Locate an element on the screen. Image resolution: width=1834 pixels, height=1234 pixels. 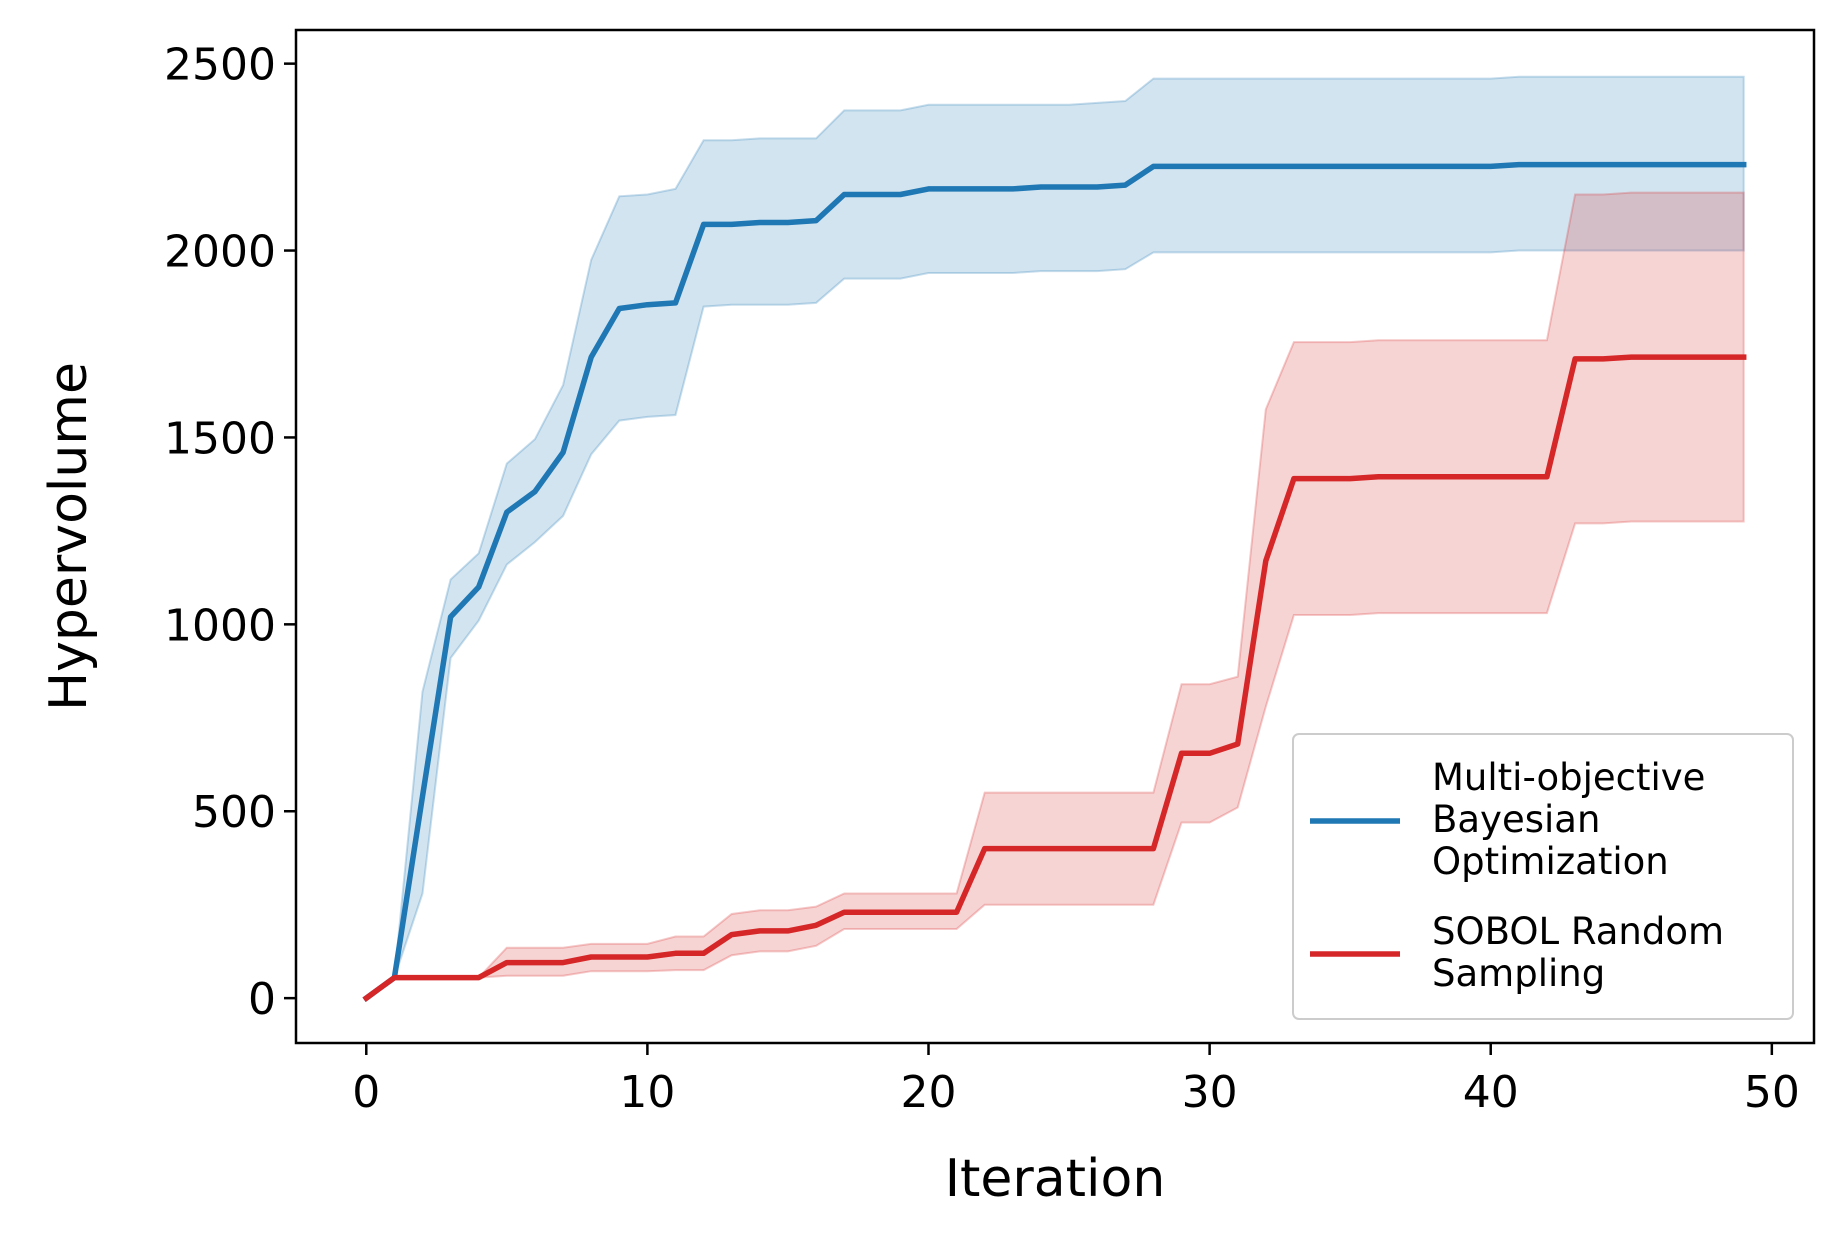
x-tick-label: 20 is located at coordinates (929, 1092).